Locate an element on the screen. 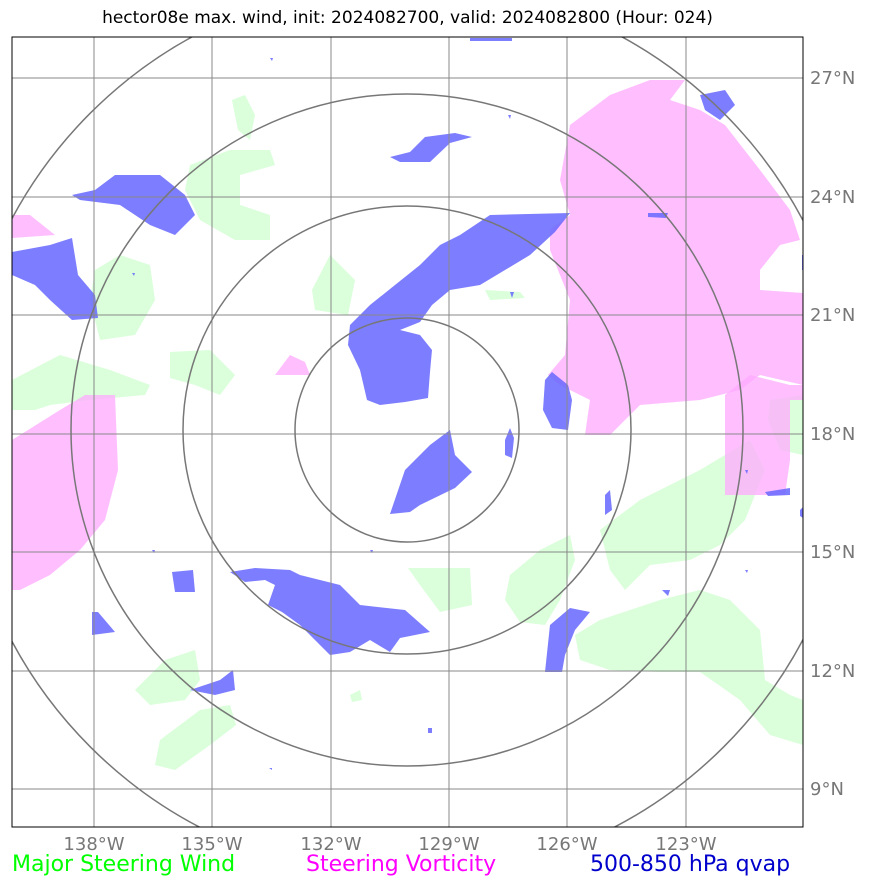 Image resolution: width=873 pixels, height=891 pixels. lat-tick-label: 27°N is located at coordinates (832, 78).